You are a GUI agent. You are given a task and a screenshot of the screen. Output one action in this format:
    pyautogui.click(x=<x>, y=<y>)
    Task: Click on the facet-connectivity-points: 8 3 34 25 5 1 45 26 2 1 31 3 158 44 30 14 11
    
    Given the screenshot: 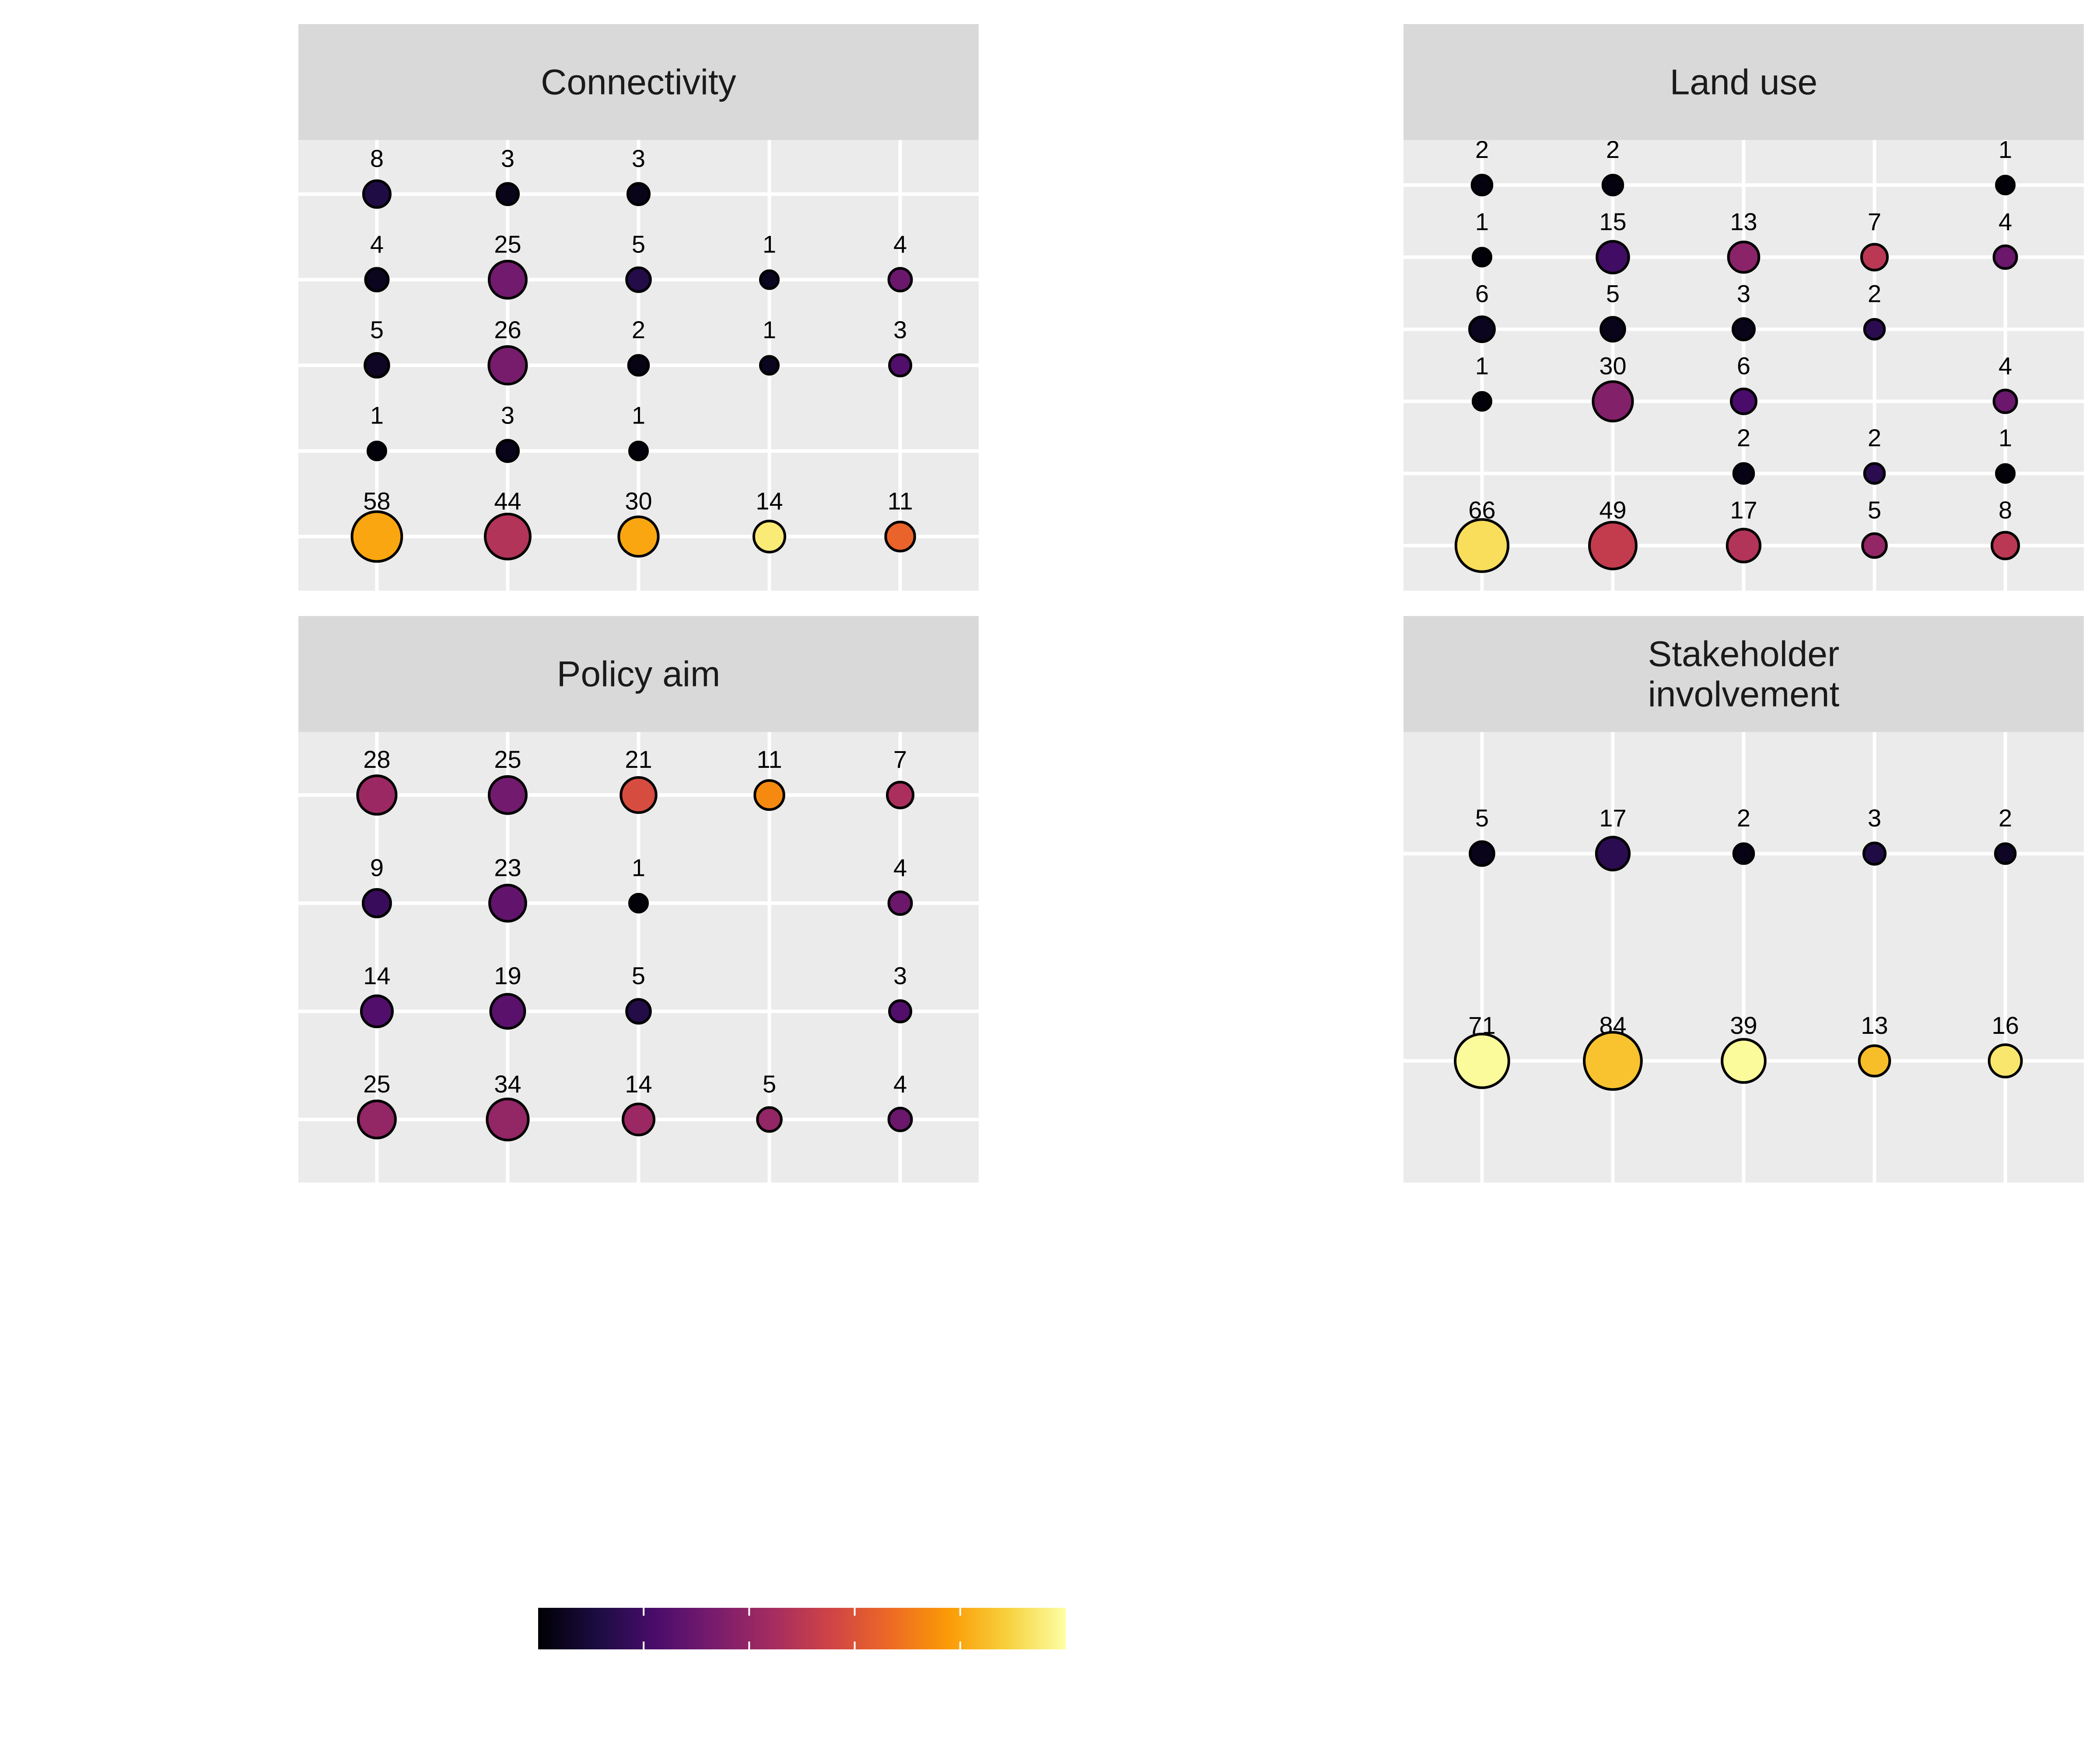 What is the action you would take?
    pyautogui.click(x=633, y=354)
    